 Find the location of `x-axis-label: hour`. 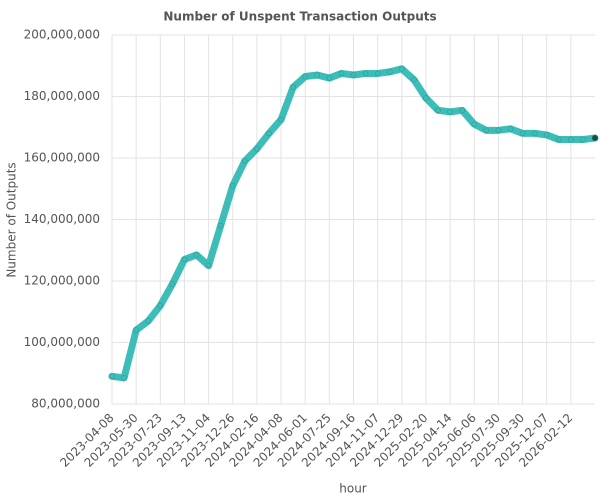

x-axis-label: hour is located at coordinates (353, 489).